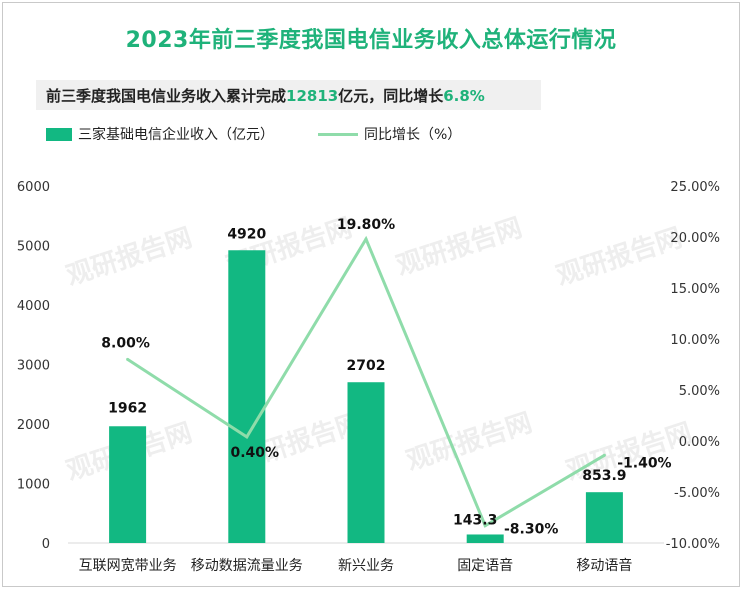  What do you see at coordinates (413, 135) in the screenshot?
I see `legend-label-growth: 同比增长（%）` at bounding box center [413, 135].